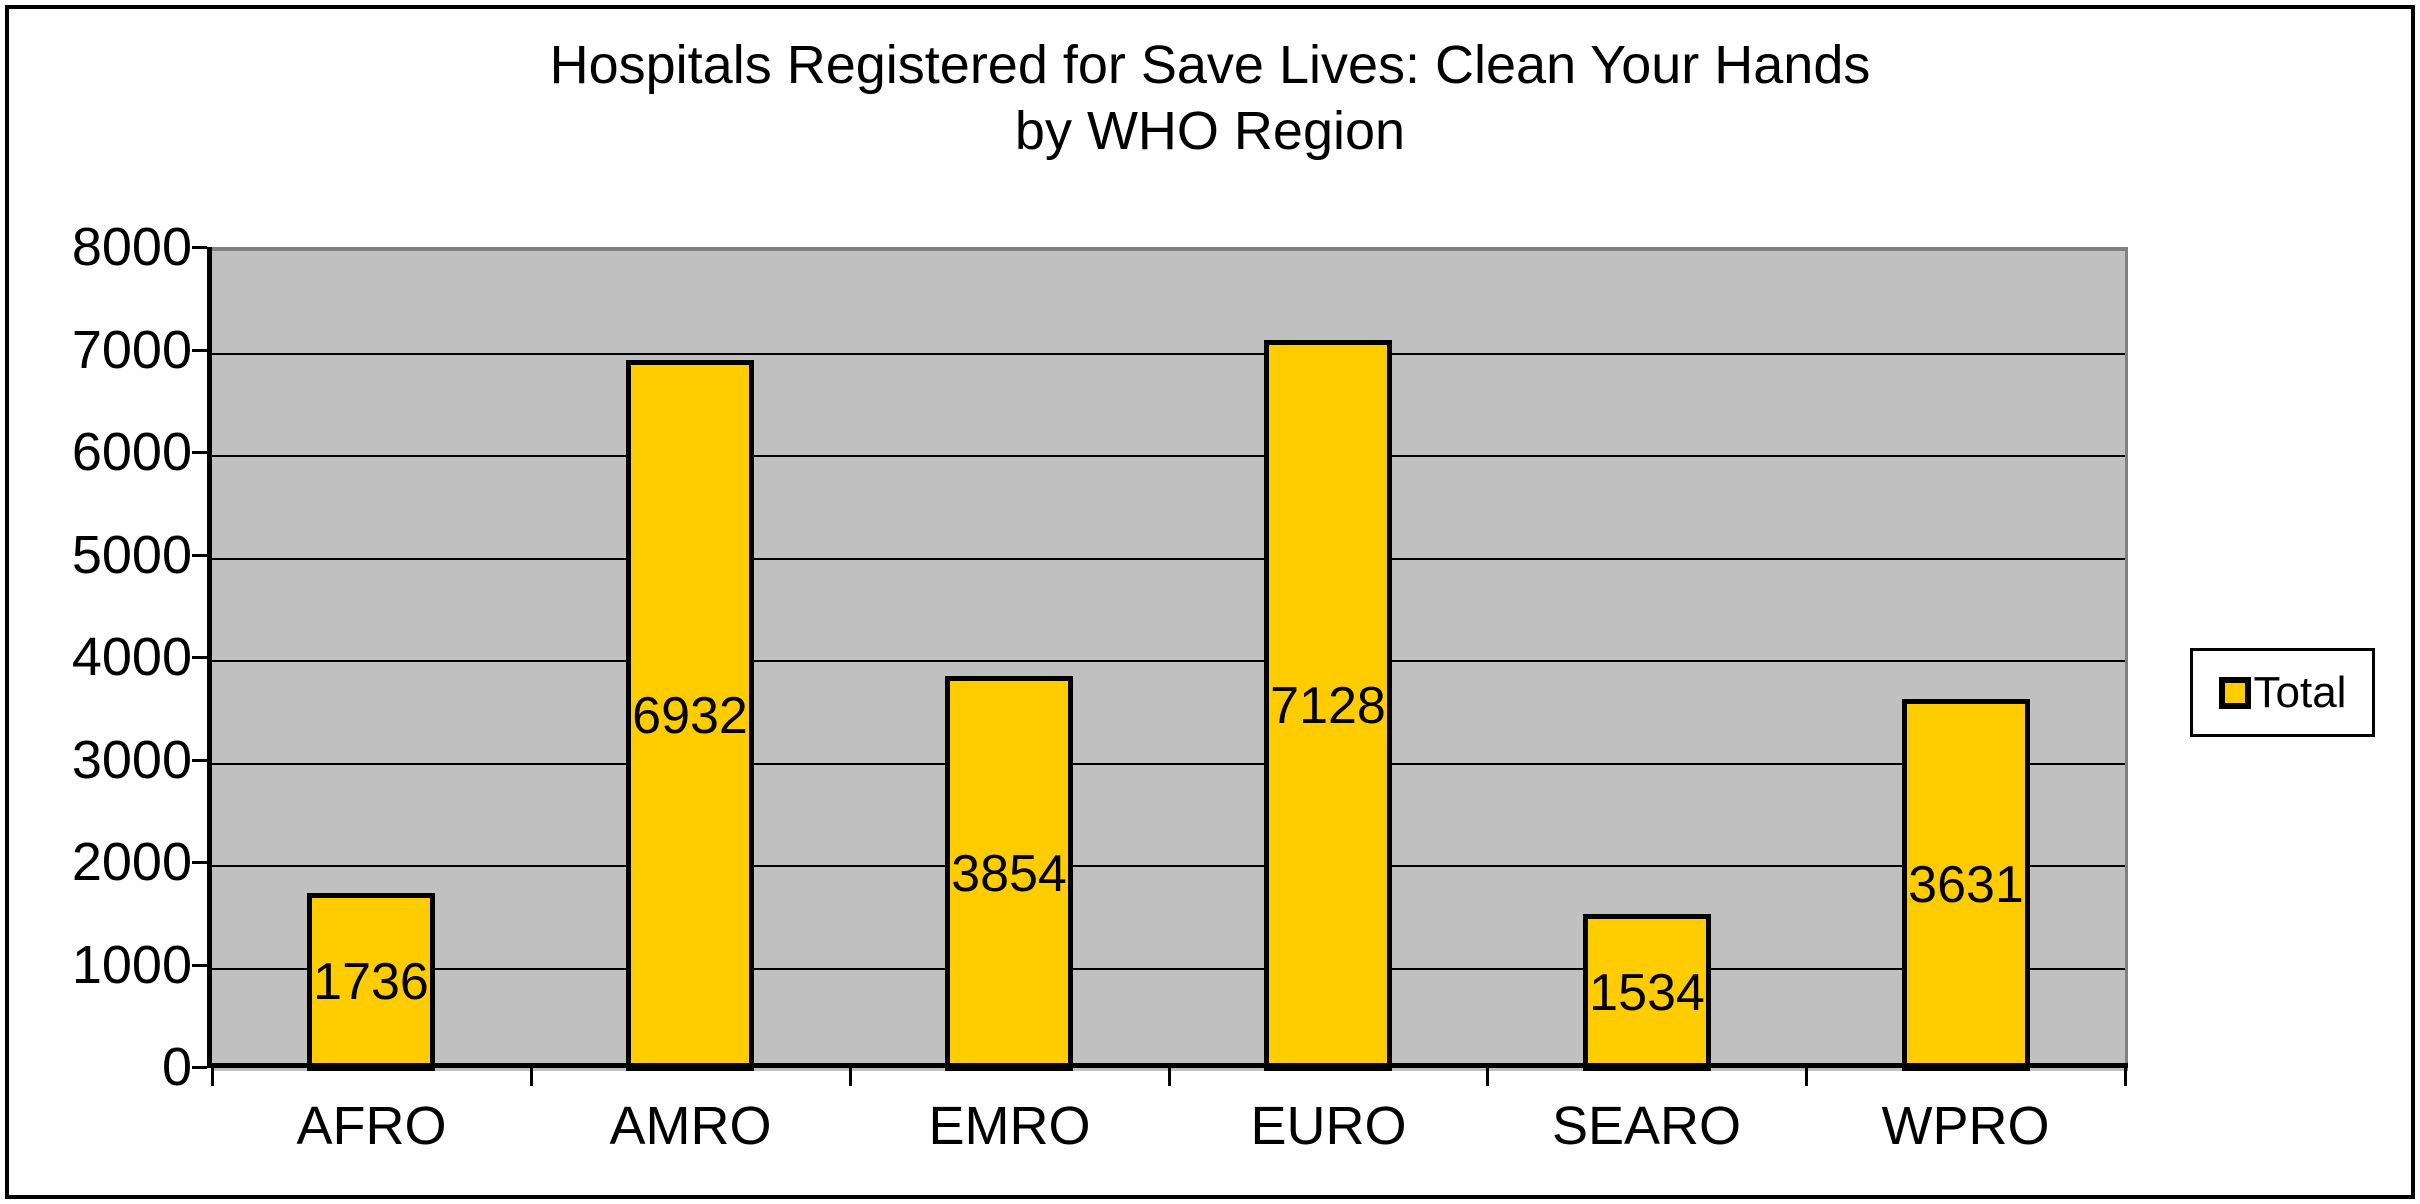 This screenshot has height=1204, width=2420. I want to click on legend-swatch-icon, so click(2234, 692).